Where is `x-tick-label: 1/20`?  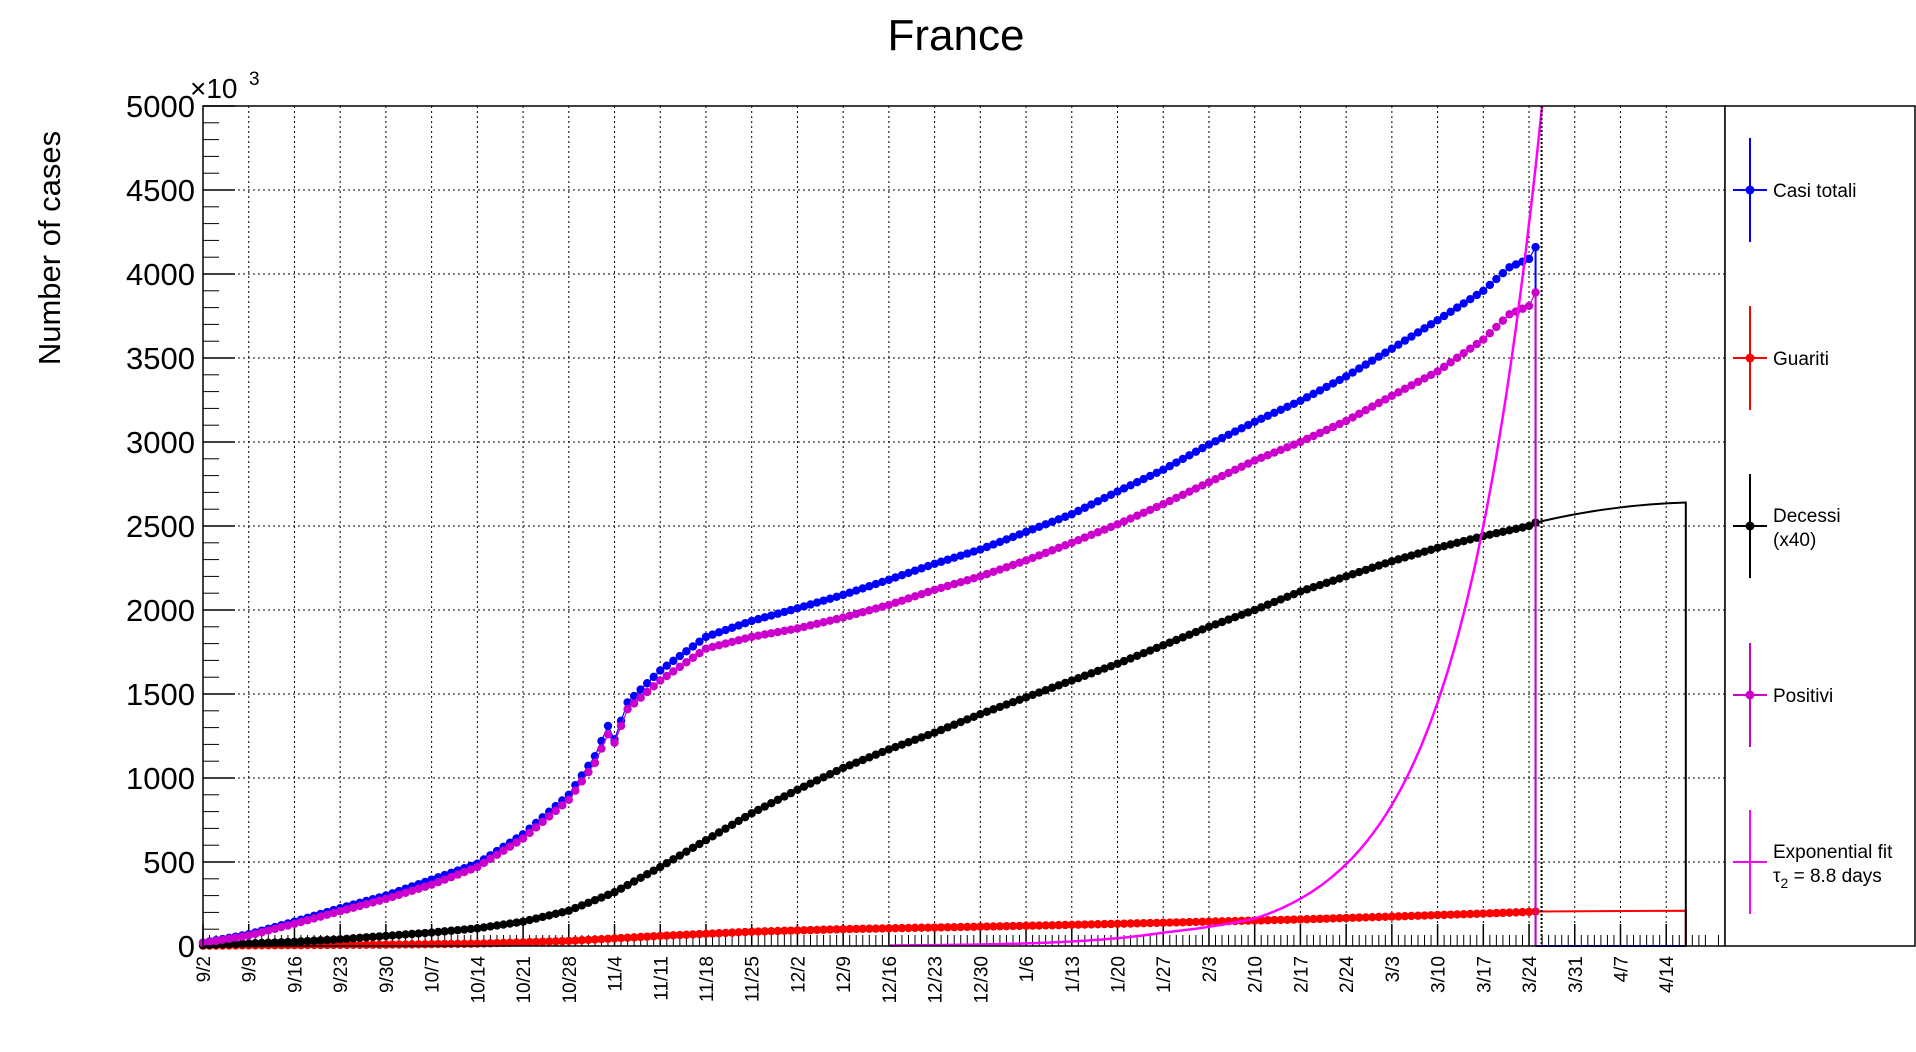
x-tick-label: 1/20 is located at coordinates (1119, 974).